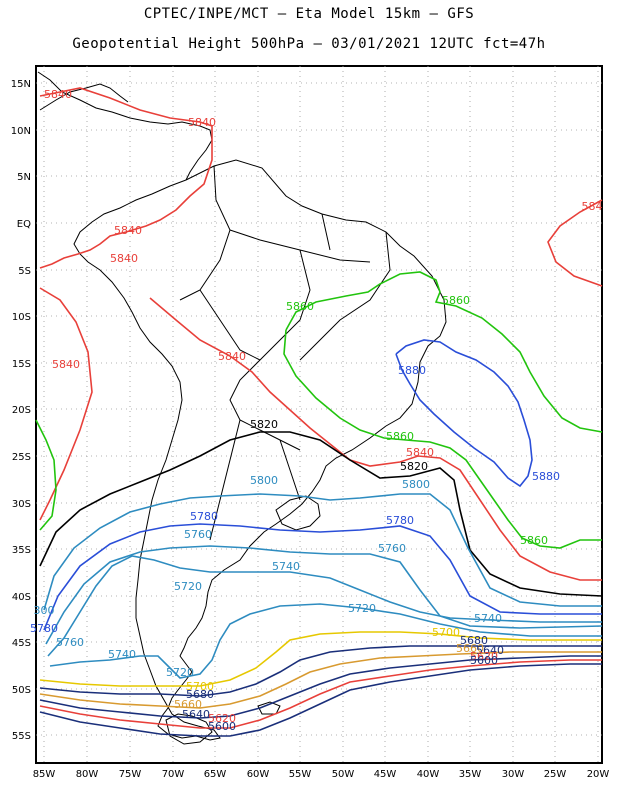 The height and width of the screenshot is (800, 618). What do you see at coordinates (309, 14) in the screenshot?
I see `chart-title: CPTEC/INPE/MCT – Eta Model 15km – GFS` at bounding box center [309, 14].